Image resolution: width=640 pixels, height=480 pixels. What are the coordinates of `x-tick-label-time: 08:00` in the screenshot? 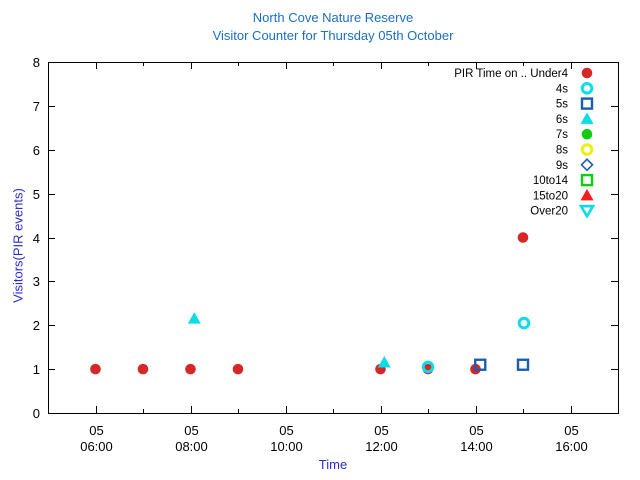 It's located at (191, 446).